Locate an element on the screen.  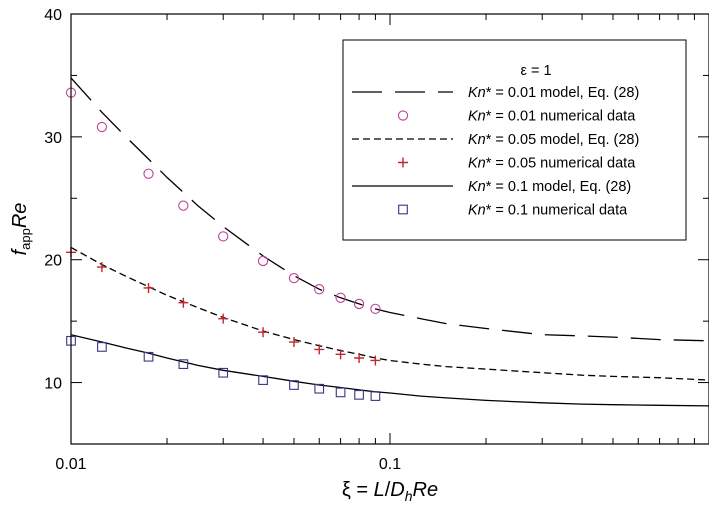
x-tick-label-1: 0.1 is located at coordinates (390, 464).